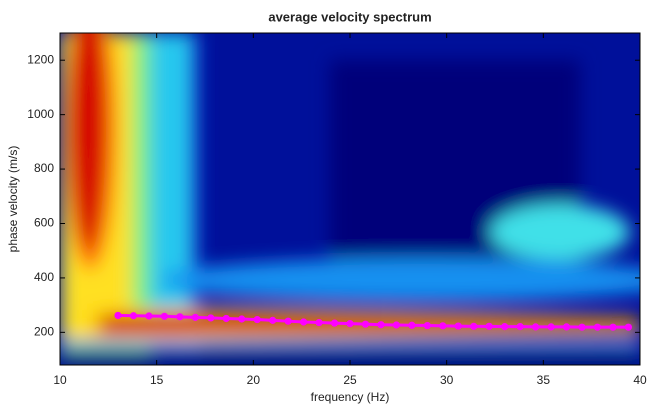 This screenshot has height=406, width=651. Describe the element at coordinates (44, 168) in the screenshot. I see `y-tick-label: 800` at that location.